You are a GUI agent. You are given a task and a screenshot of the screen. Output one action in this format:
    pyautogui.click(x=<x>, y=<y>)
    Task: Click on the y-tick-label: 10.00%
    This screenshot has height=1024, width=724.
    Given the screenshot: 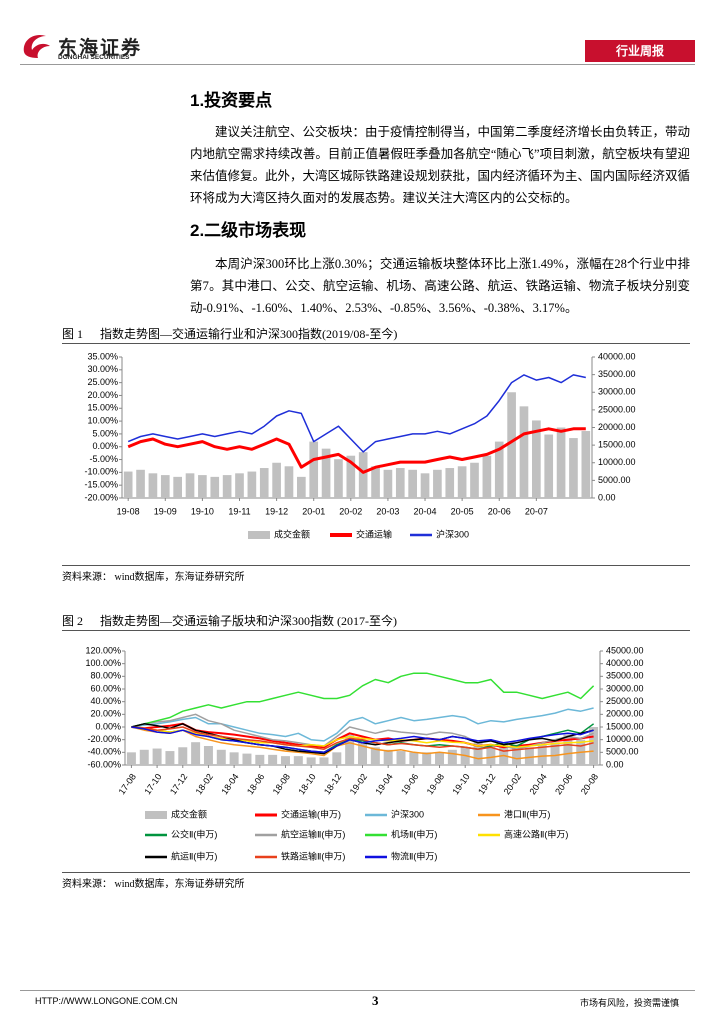 What is the action you would take?
    pyautogui.click(x=102, y=420)
    